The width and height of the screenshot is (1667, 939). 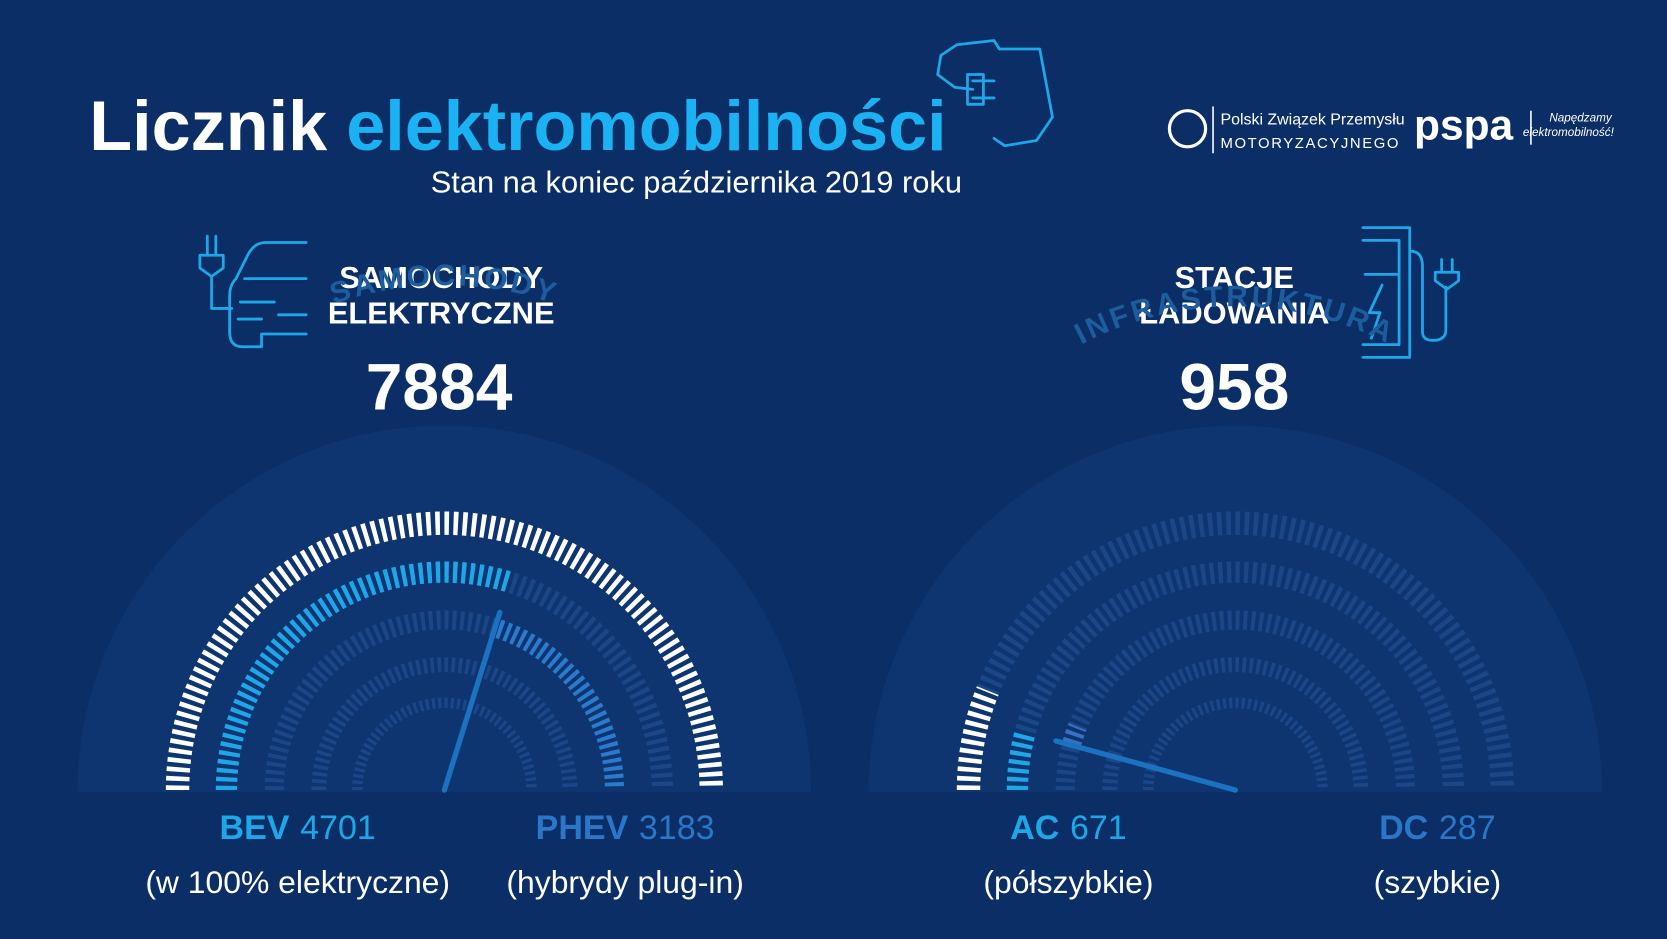 I want to click on item-name: DC, so click(x=1403, y=828).